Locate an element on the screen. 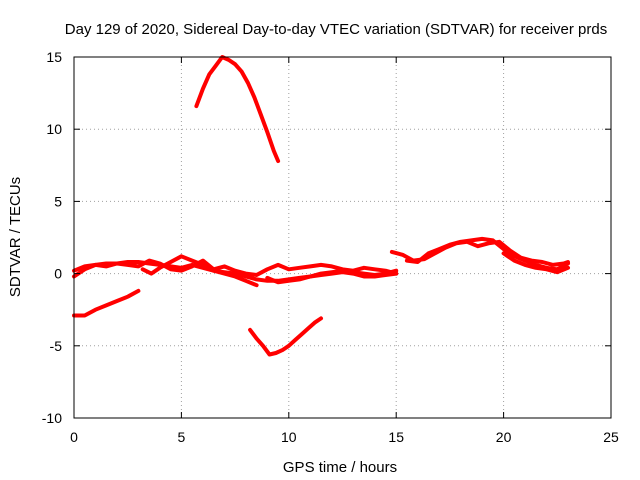 The image size is (640, 480). x-tick-label: 25 is located at coordinates (611, 437).